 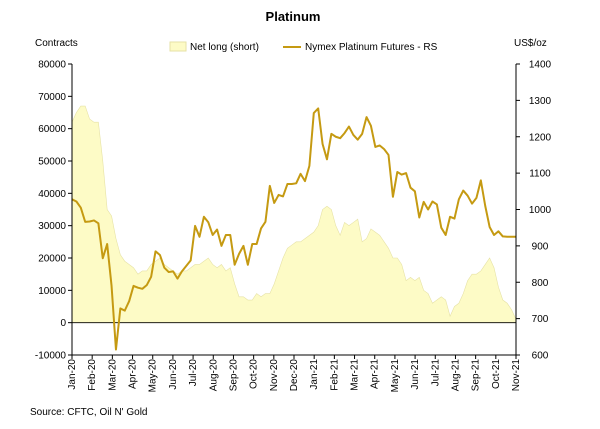 I want to click on x-tick-label: Sep-21, so click(x=476, y=375).